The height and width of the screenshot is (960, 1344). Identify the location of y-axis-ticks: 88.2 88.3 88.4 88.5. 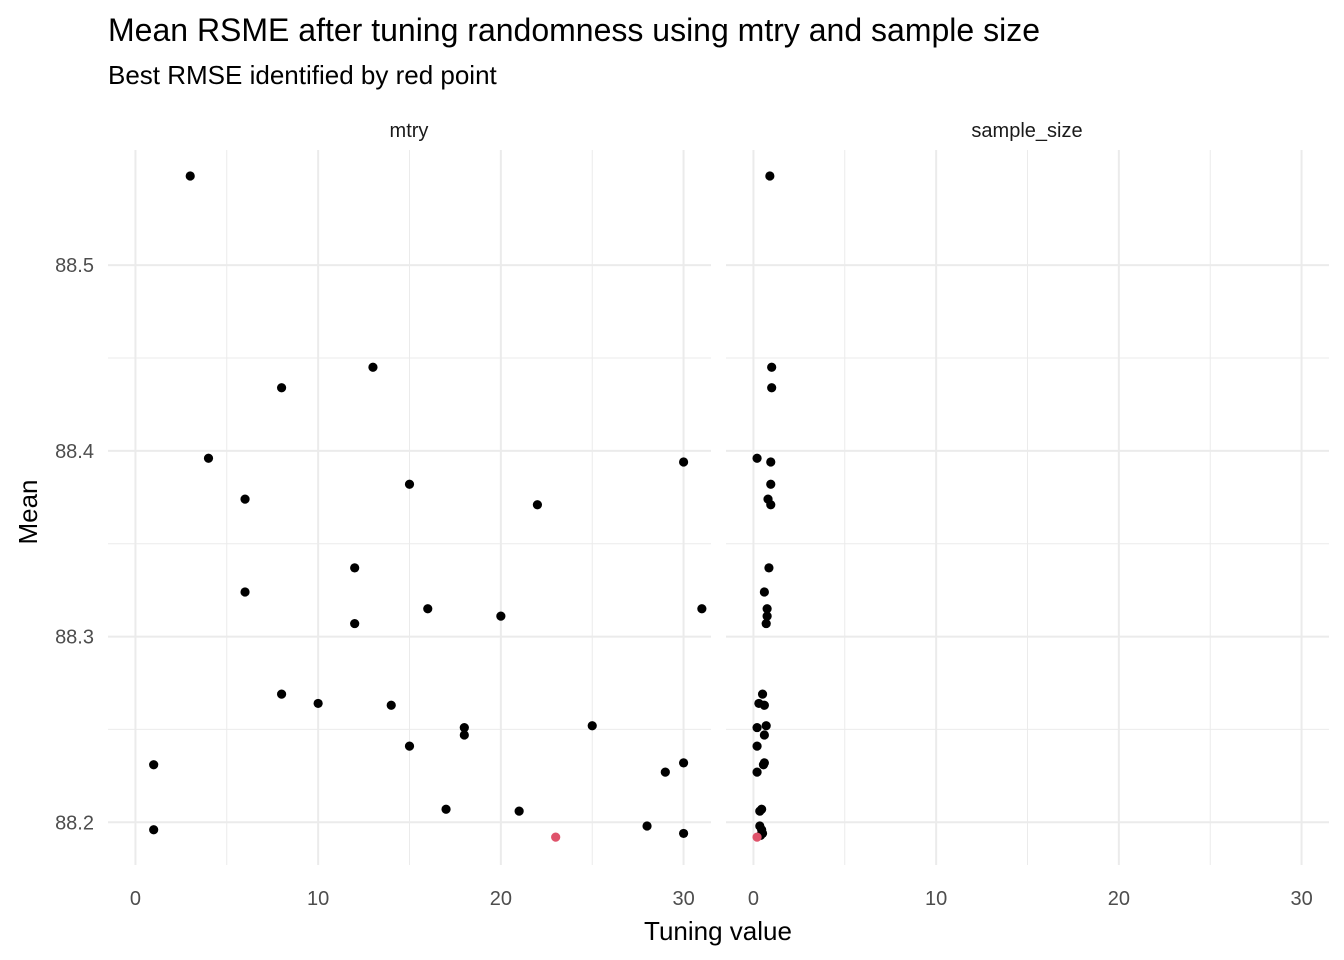
(74, 544).